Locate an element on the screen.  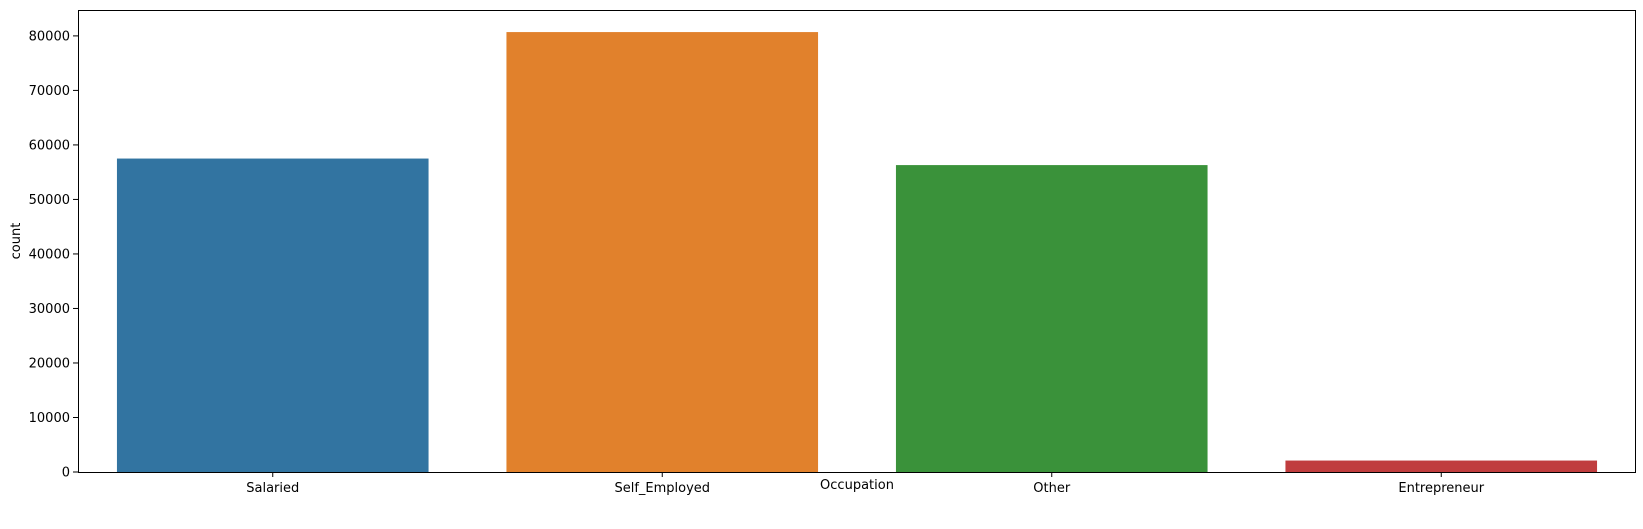
x-tick-label: Entrepreneur is located at coordinates (1441, 488).